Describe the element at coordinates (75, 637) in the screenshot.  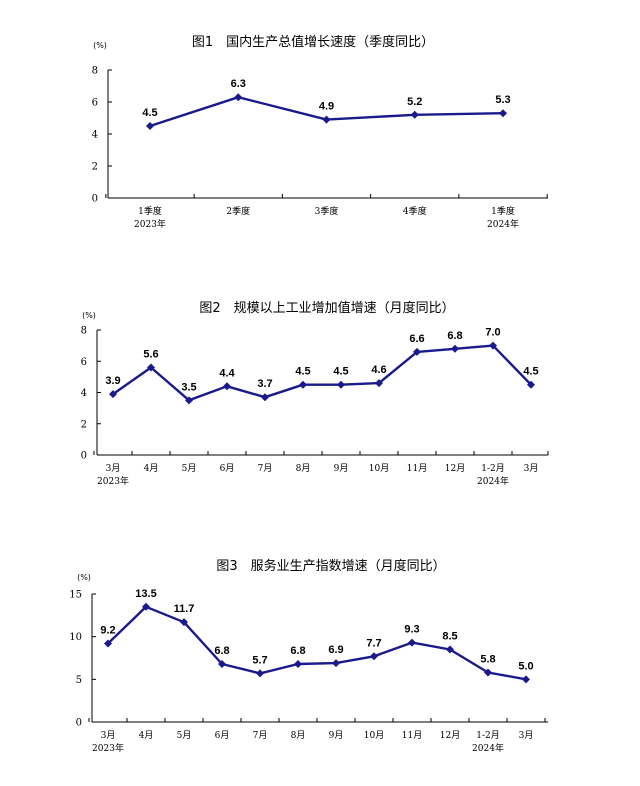
I see `y-tick-label: 10` at that location.